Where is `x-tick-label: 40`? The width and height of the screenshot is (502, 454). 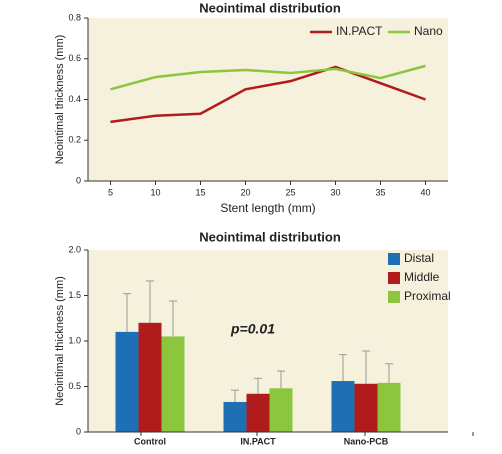
x-tick-label: 40 is located at coordinates (425, 192).